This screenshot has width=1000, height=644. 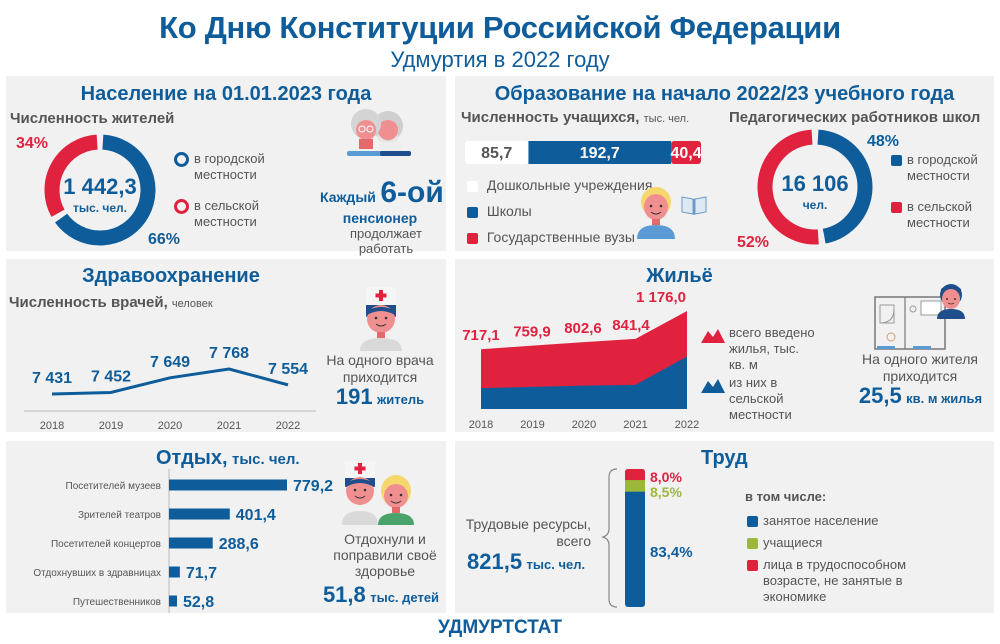 I want to click on legend-rural-label: в сельской местности, so click(x=226, y=213).